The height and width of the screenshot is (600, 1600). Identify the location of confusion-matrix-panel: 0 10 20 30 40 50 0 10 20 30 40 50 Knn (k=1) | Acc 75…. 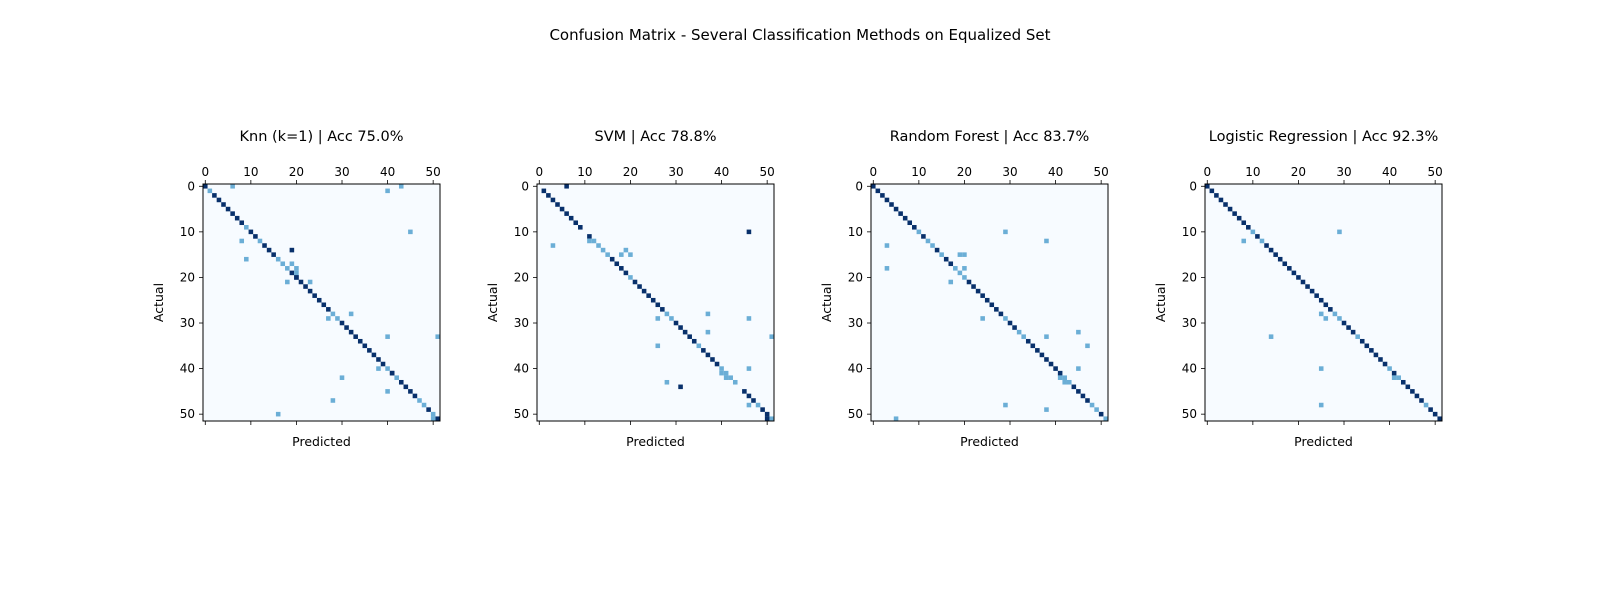
(296, 289).